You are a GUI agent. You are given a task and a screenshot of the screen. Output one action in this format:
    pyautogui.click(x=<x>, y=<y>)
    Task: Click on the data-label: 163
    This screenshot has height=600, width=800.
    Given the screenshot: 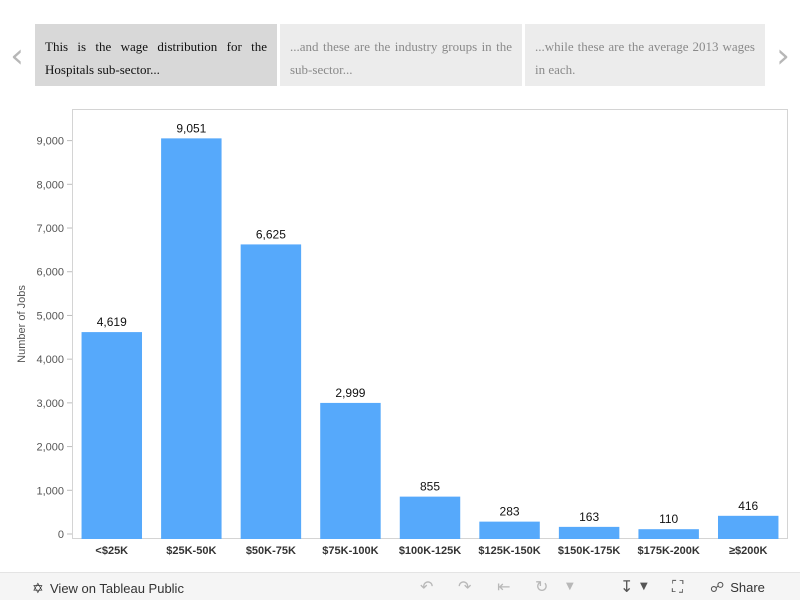 What is the action you would take?
    pyautogui.click(x=589, y=517)
    